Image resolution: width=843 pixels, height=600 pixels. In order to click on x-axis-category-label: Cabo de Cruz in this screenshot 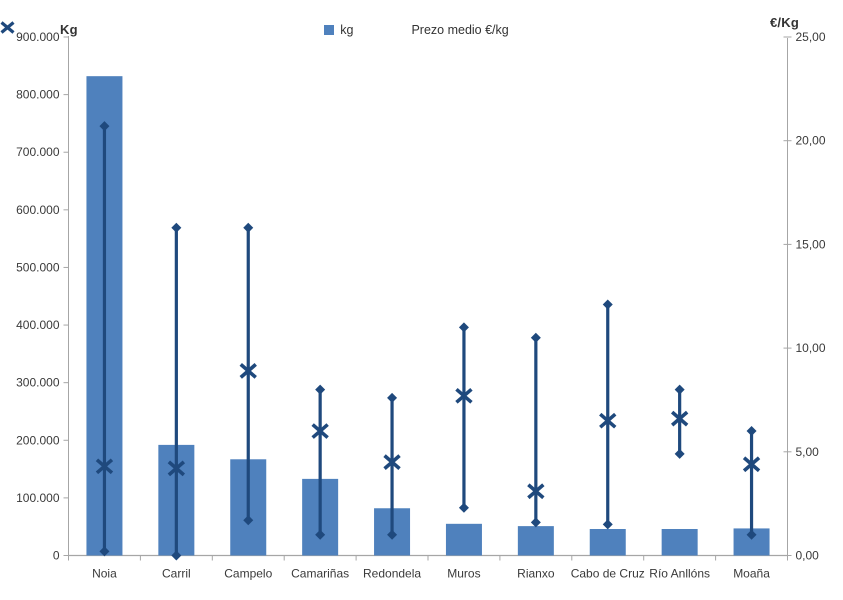, I will do `click(608, 574)`.